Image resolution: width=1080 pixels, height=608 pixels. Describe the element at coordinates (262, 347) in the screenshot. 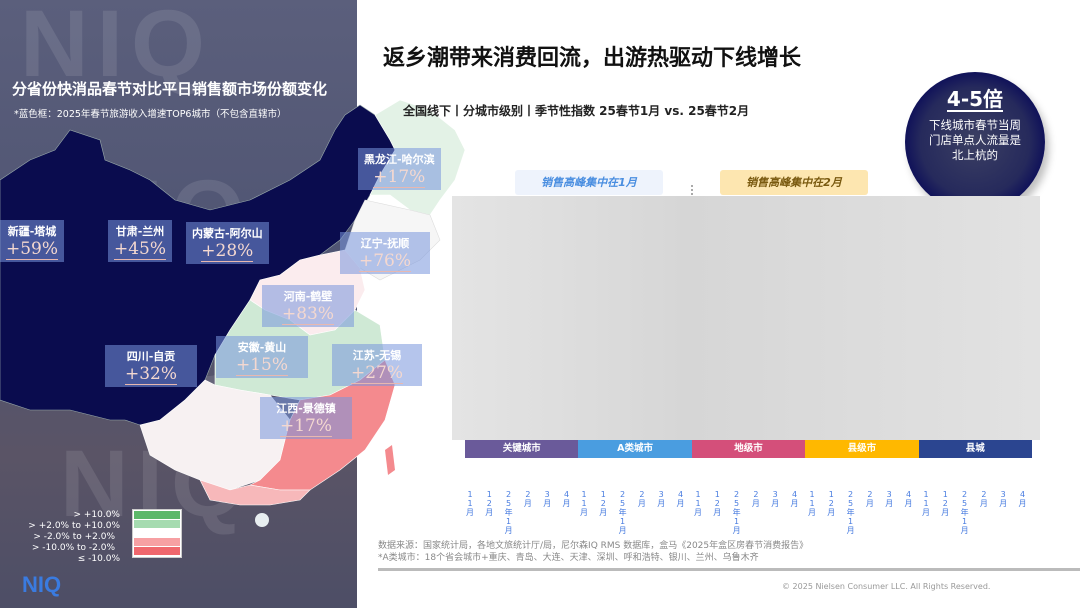

I see `city-name: 安徽-黄山` at that location.